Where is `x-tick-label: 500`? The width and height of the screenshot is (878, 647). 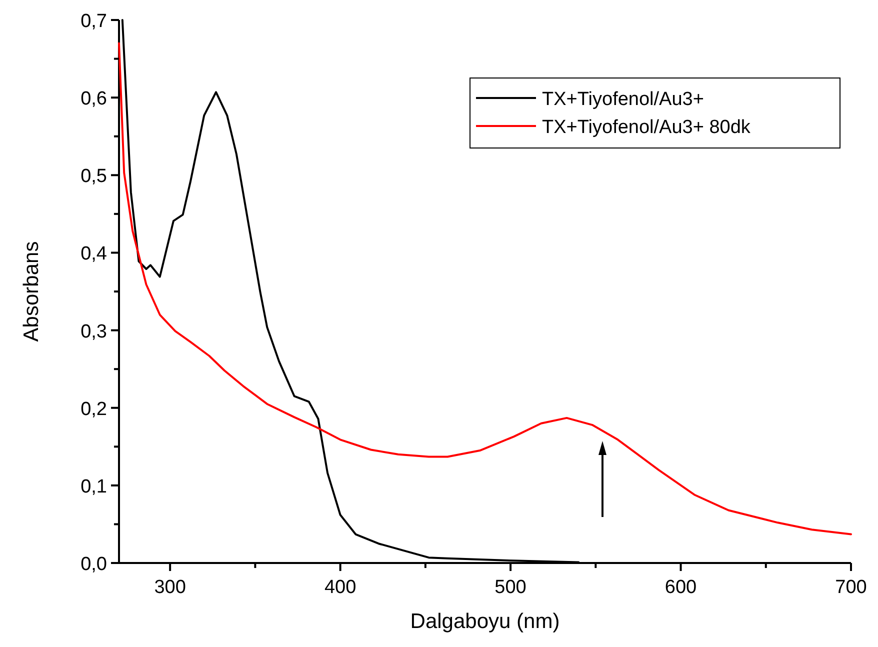 x-tick-label: 500 is located at coordinates (510, 587).